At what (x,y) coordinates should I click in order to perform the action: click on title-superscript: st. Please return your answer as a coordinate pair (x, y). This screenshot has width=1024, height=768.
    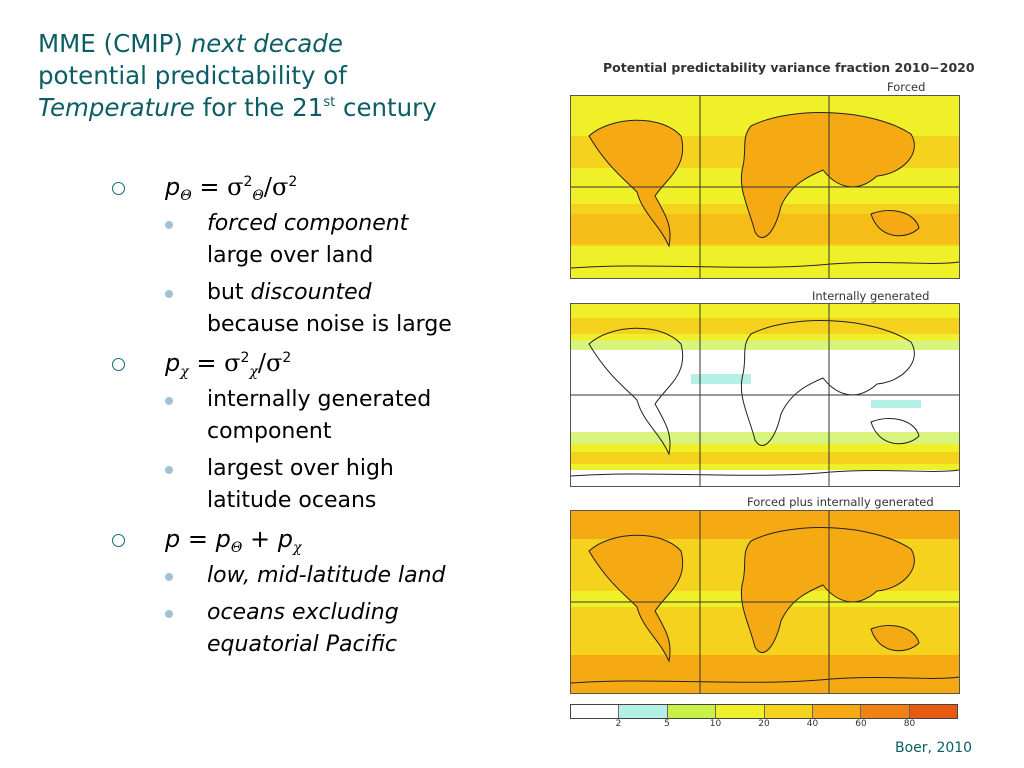
    Looking at the image, I should click on (329, 102).